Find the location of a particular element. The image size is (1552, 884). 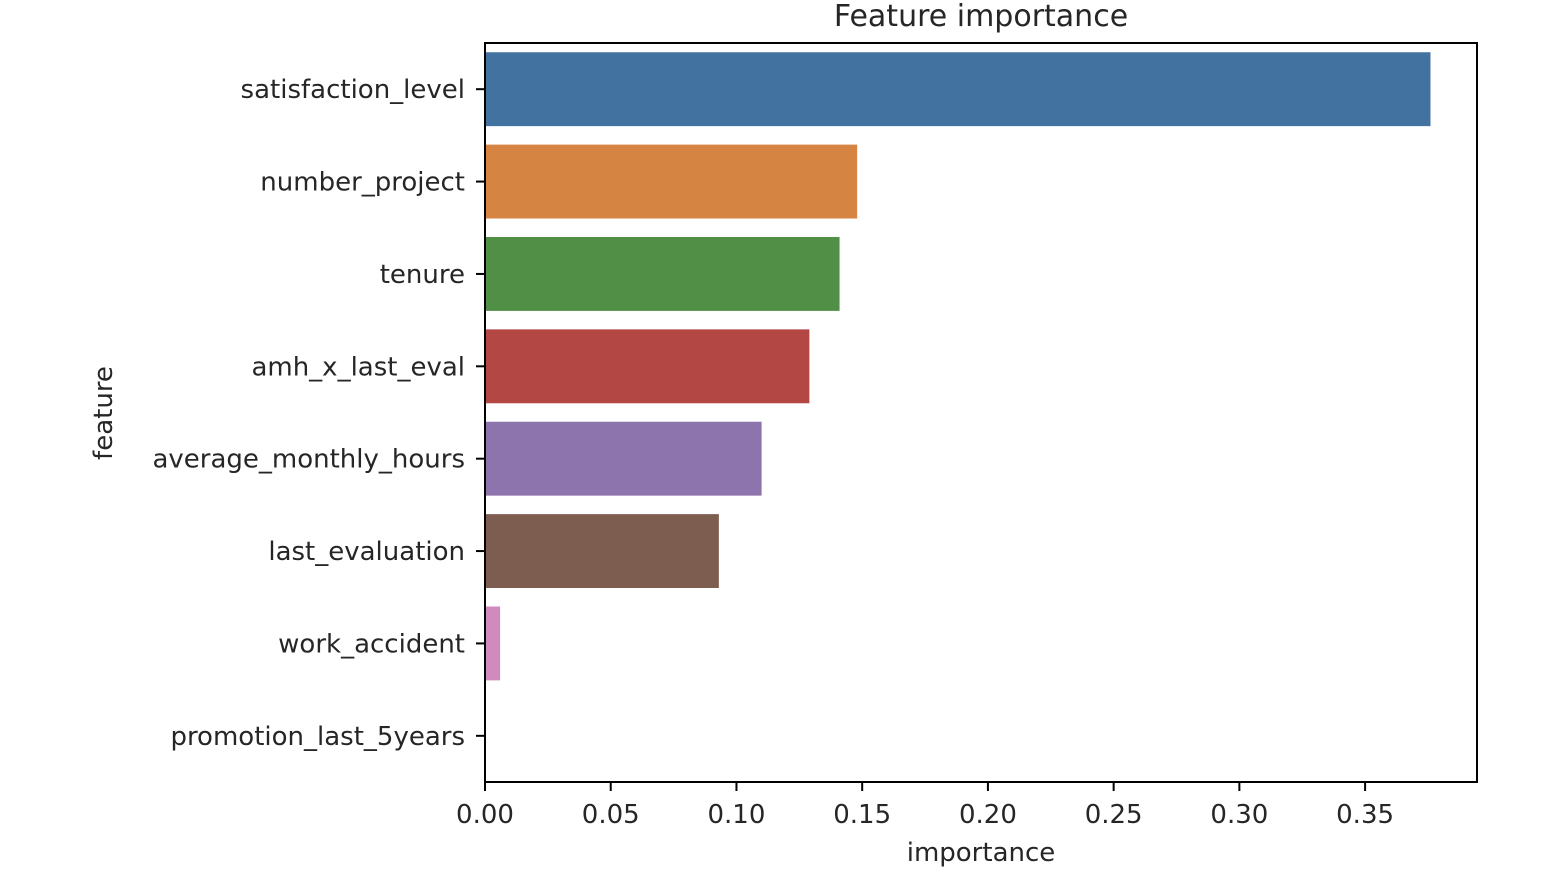

bar-last-evaluation is located at coordinates (602, 551).